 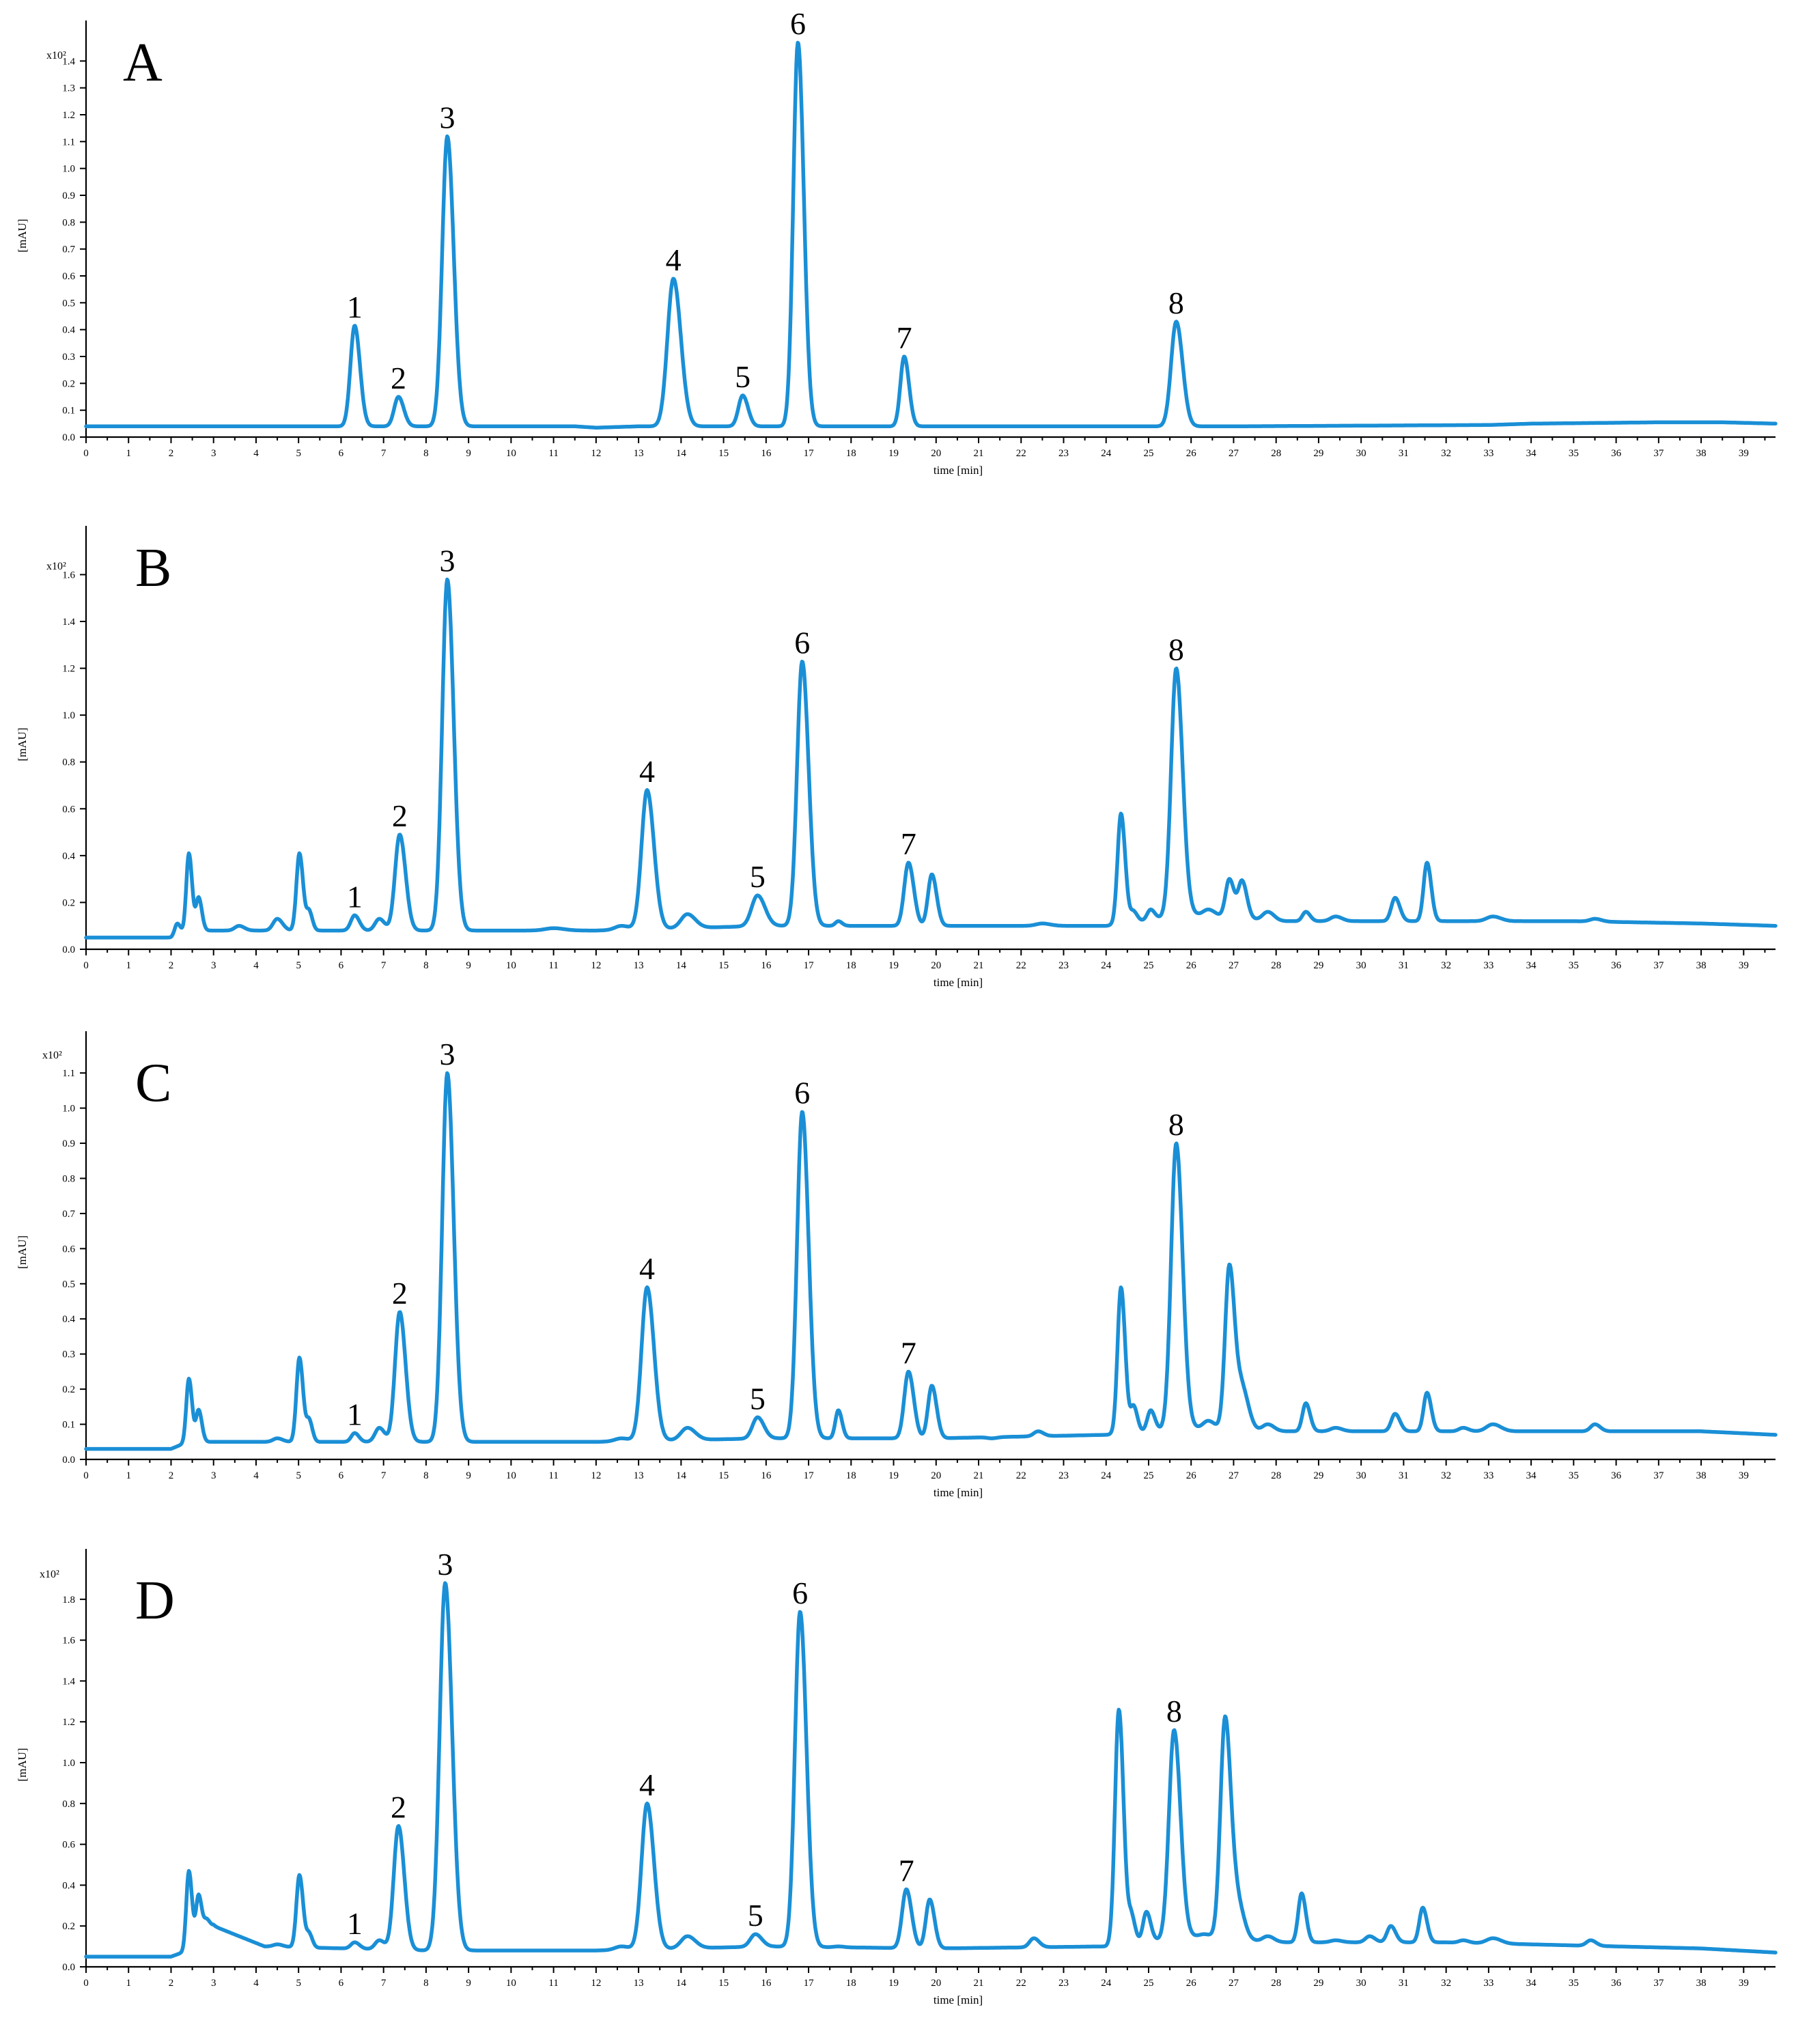 I want to click on peak-label-6: 6, so click(x=802, y=642).